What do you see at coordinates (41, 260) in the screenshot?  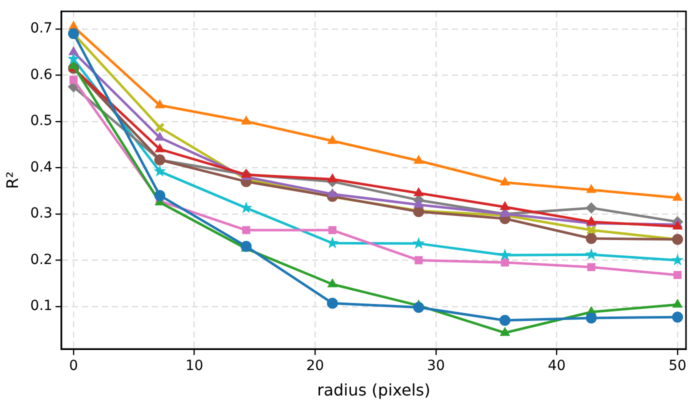 I see `y-tick-label: 0.2` at bounding box center [41, 260].